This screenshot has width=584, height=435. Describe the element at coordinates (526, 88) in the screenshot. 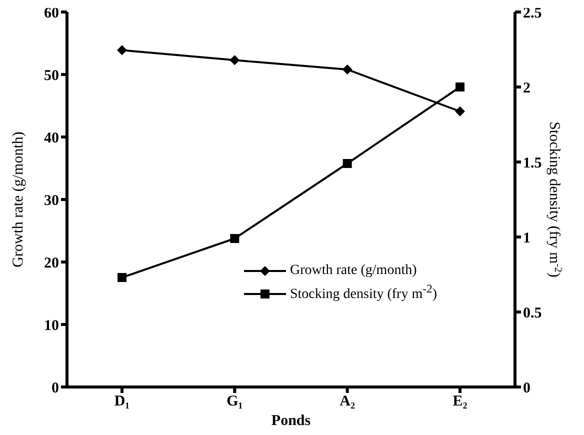

I see `y2-tick-label: 2` at that location.